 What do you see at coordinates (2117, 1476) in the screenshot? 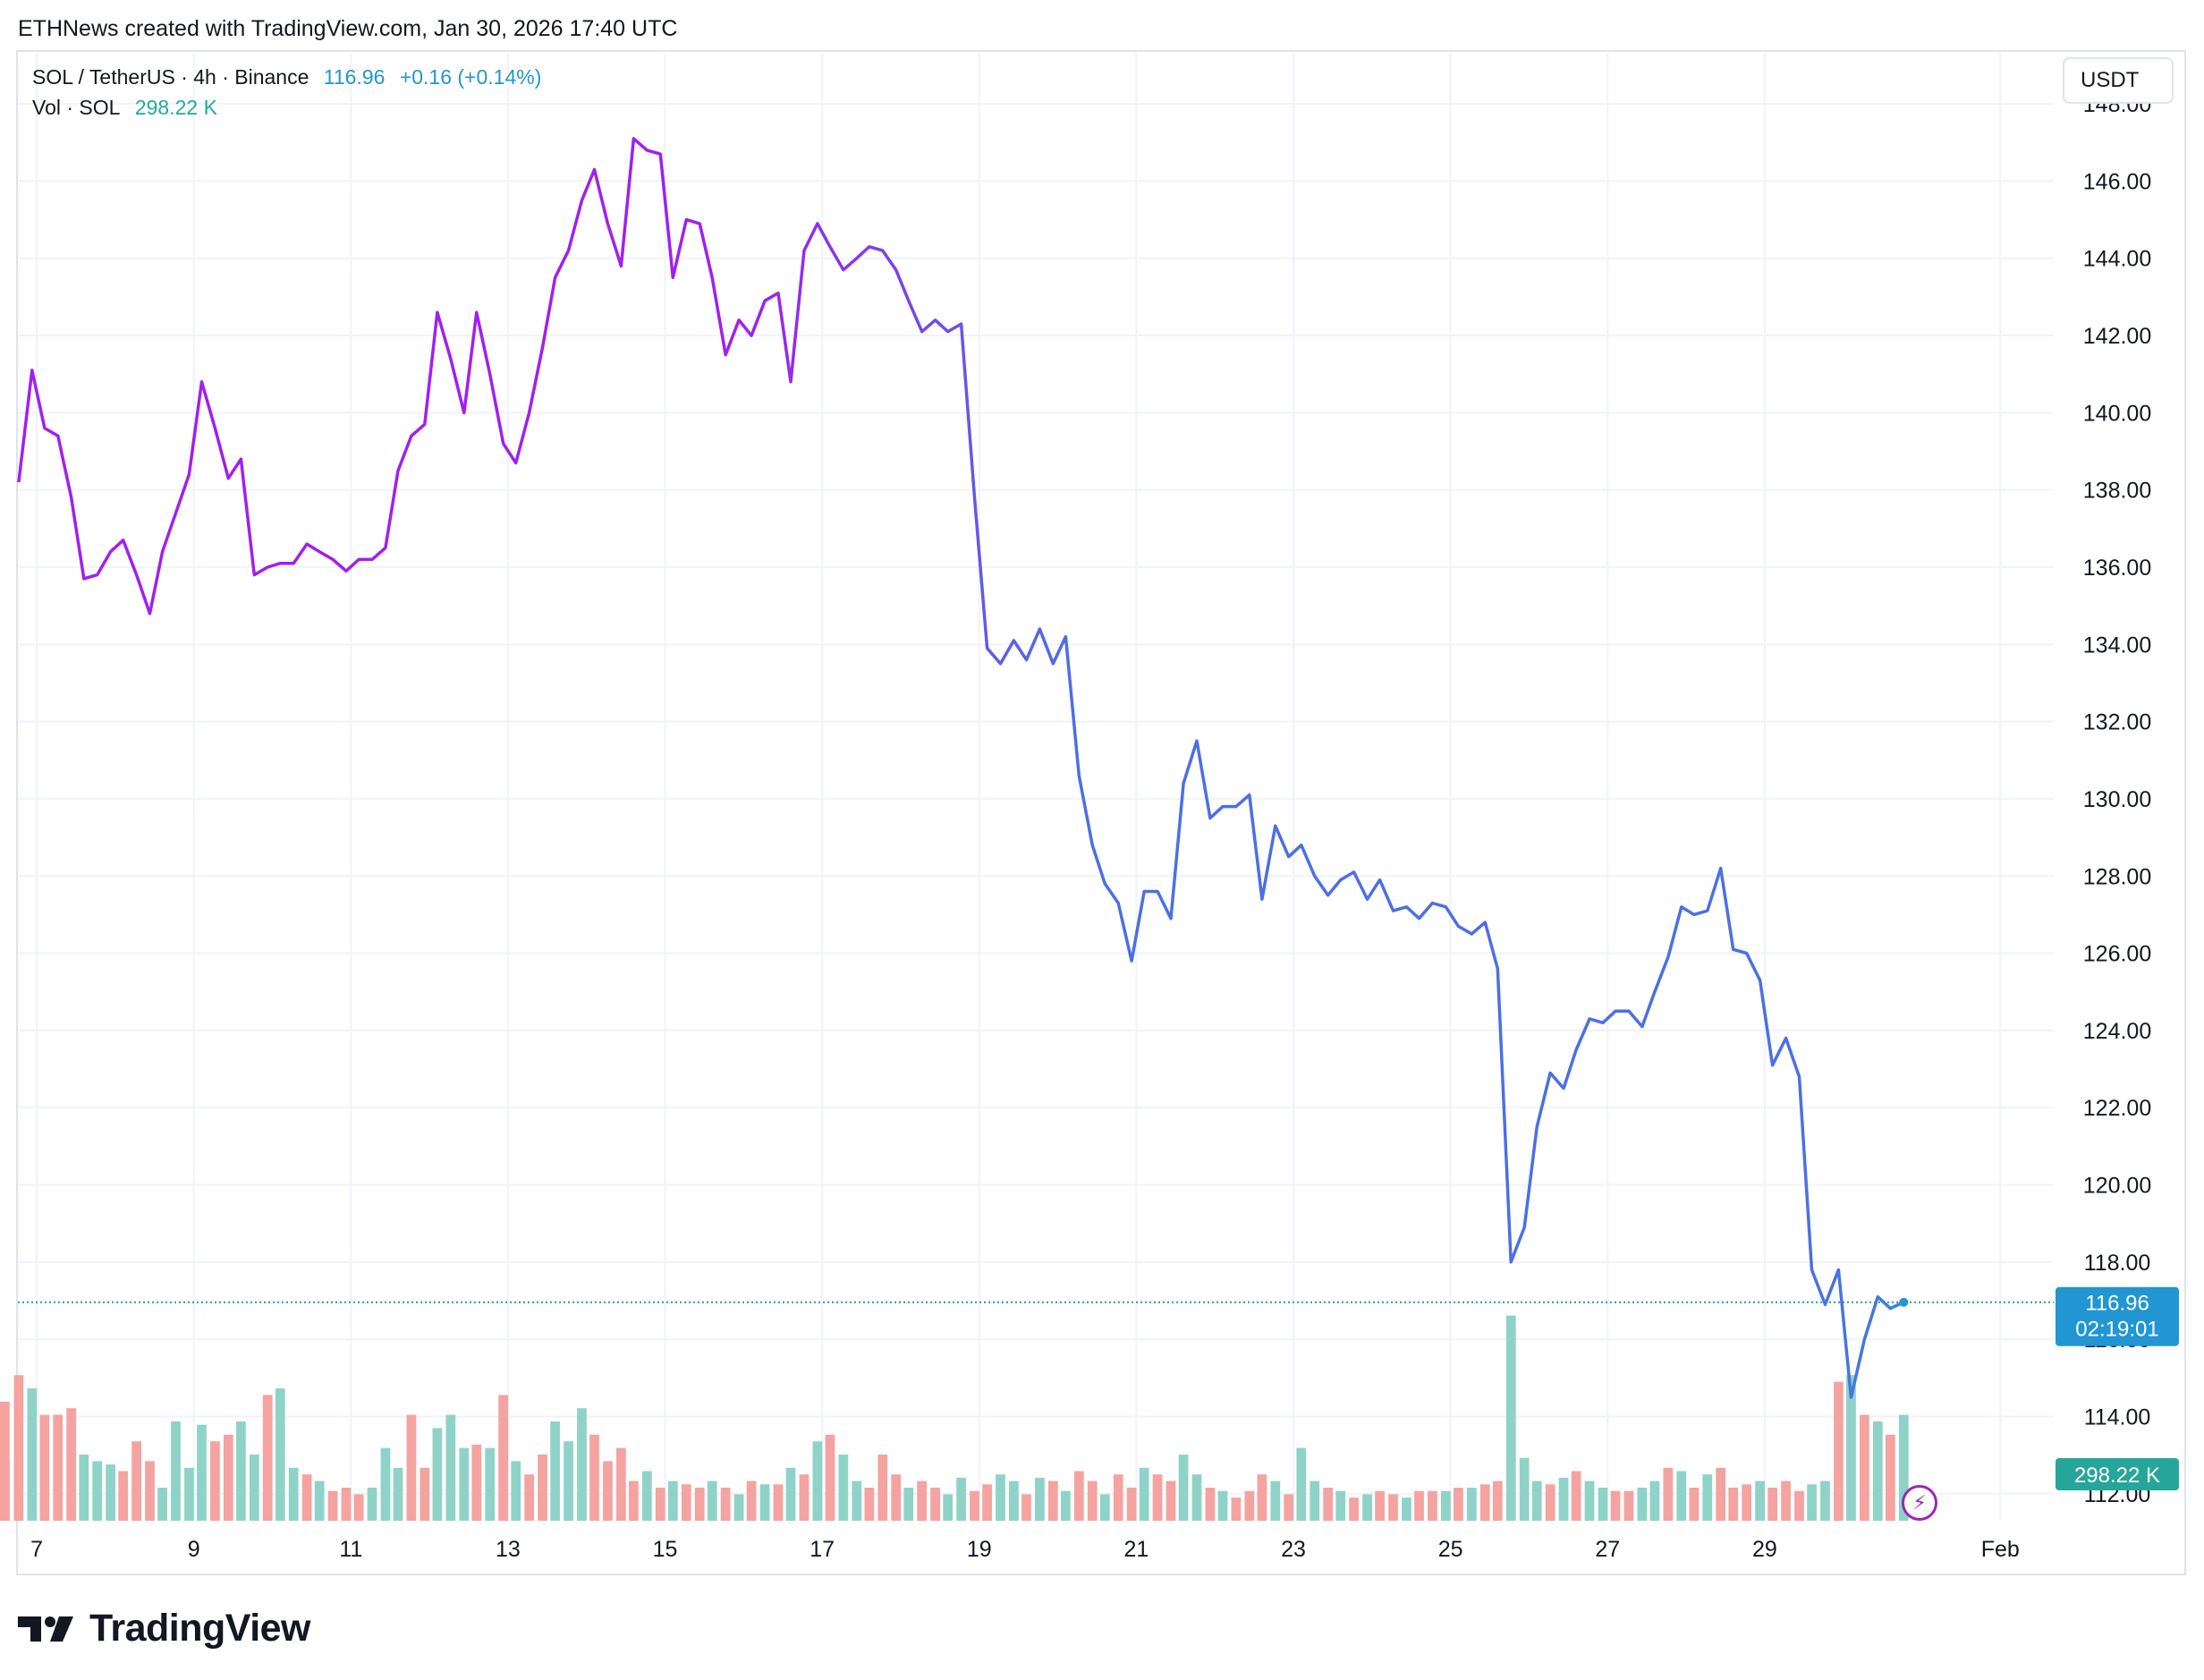
I see `volume-tag-value: 298.22 K` at bounding box center [2117, 1476].